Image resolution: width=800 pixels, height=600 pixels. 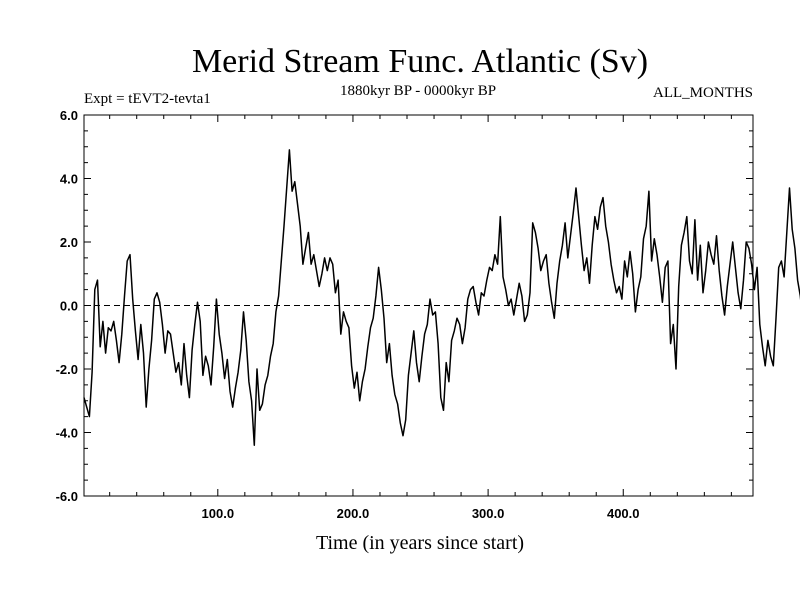 I want to click on y-tick-label: -4.0, so click(x=67, y=433).